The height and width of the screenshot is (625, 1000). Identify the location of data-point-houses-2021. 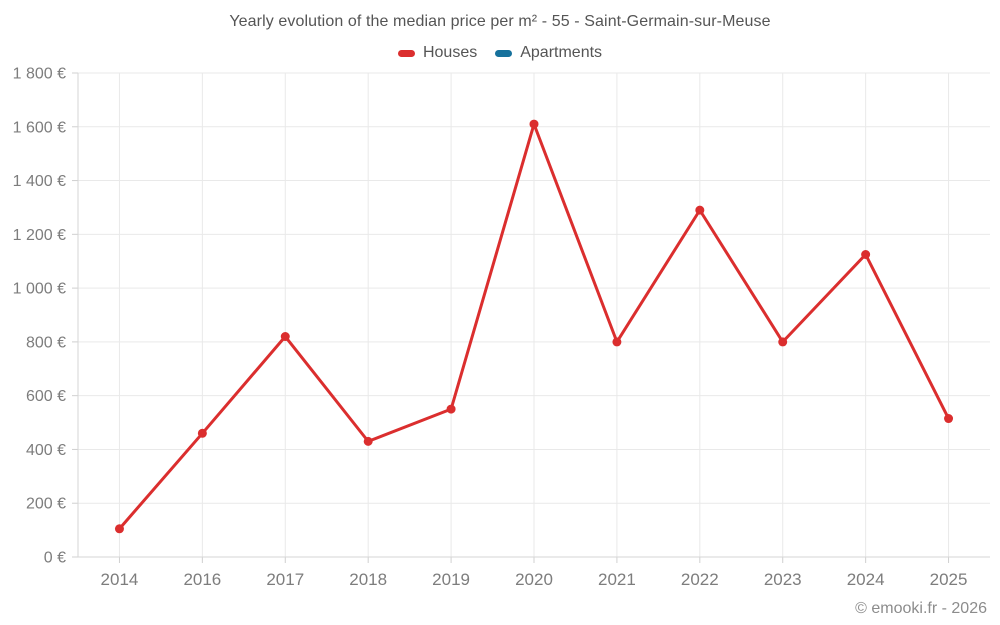
(617, 342).